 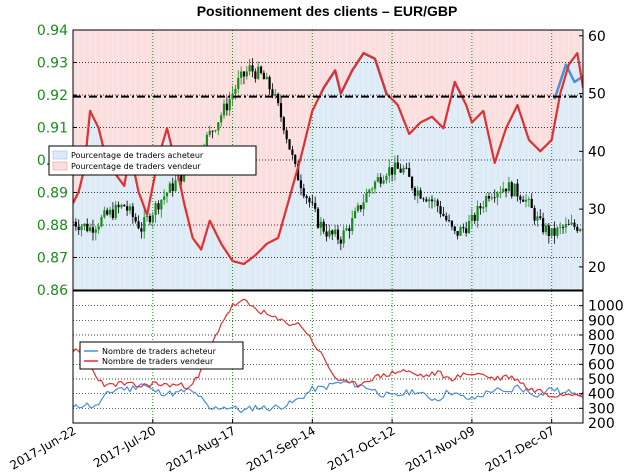 I want to click on count-tick-label: 500, so click(x=601, y=380).